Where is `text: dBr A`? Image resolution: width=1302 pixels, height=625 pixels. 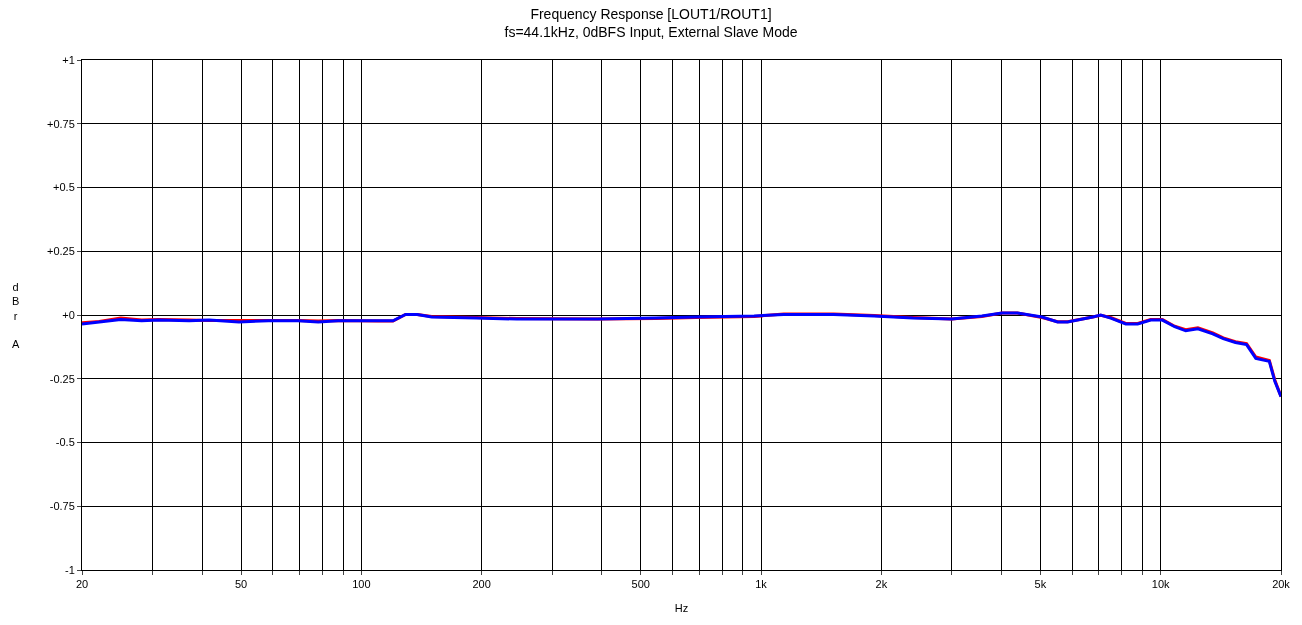
text: dBr A is located at coordinates (16, 316).